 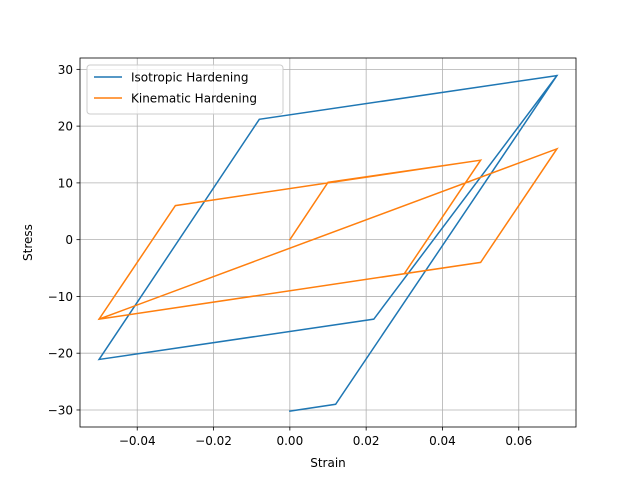 I want to click on y-tick-label: 0, so click(x=69, y=240).